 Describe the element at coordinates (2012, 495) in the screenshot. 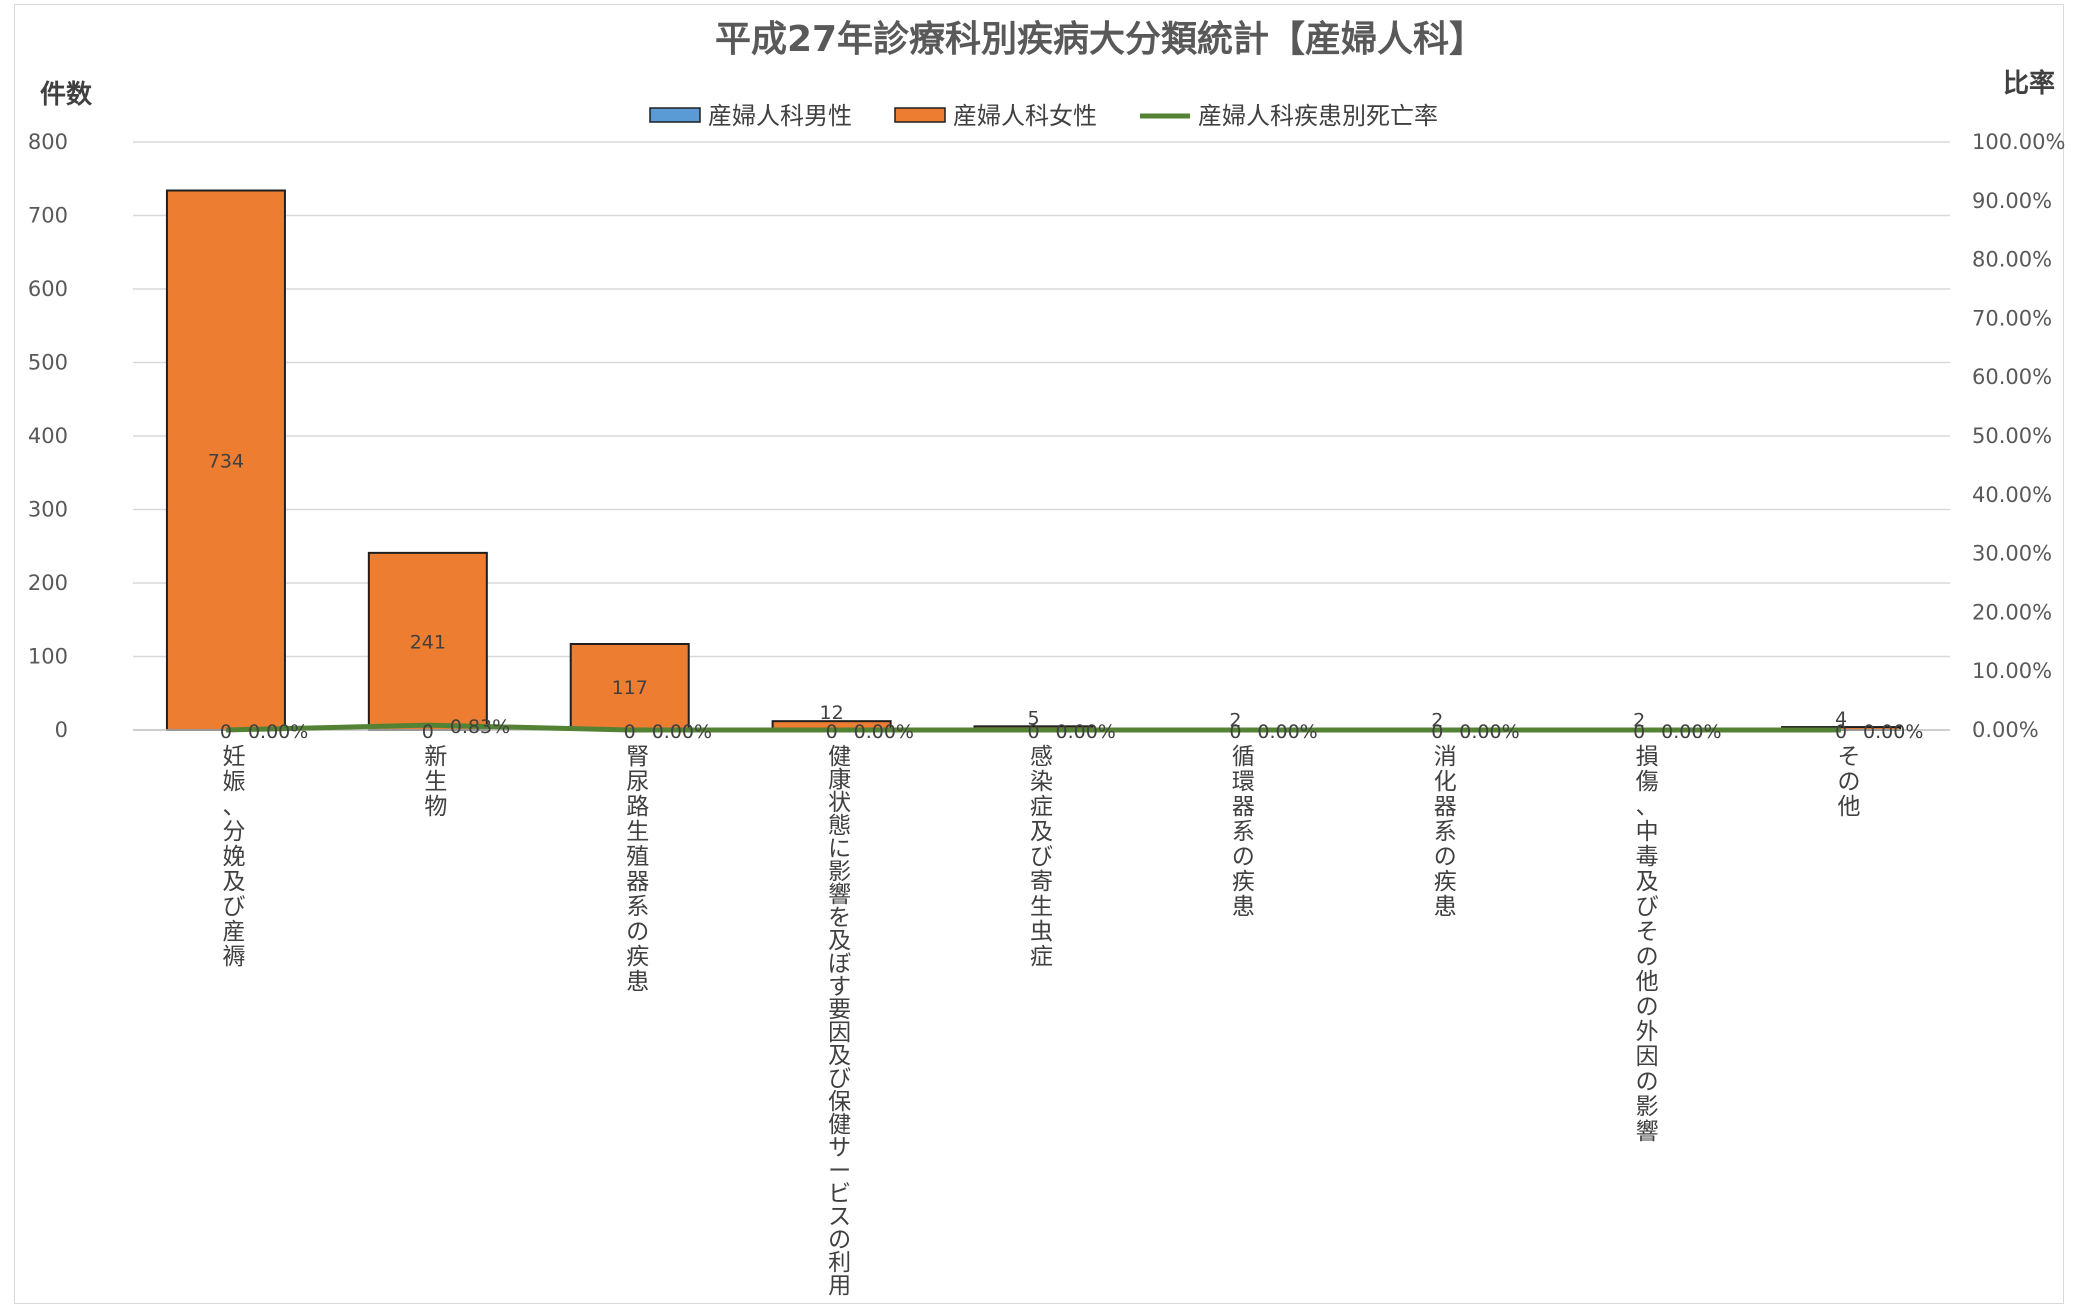

I see `y2-tick-label: 40.00%` at that location.